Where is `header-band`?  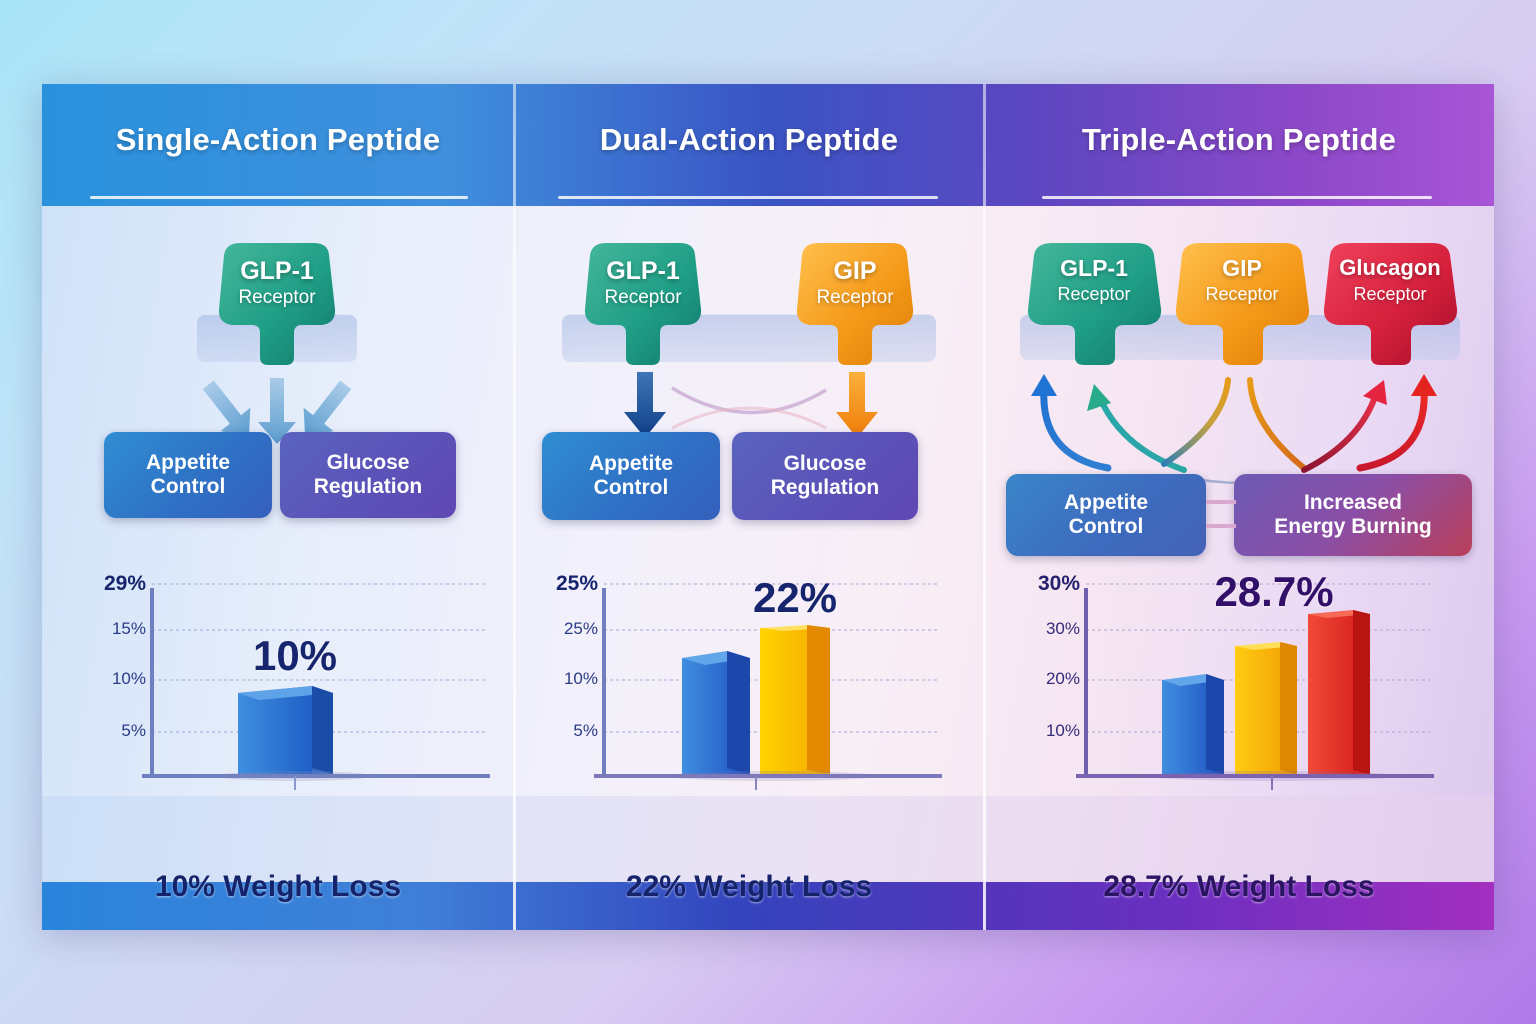 header-band is located at coordinates (768, 145).